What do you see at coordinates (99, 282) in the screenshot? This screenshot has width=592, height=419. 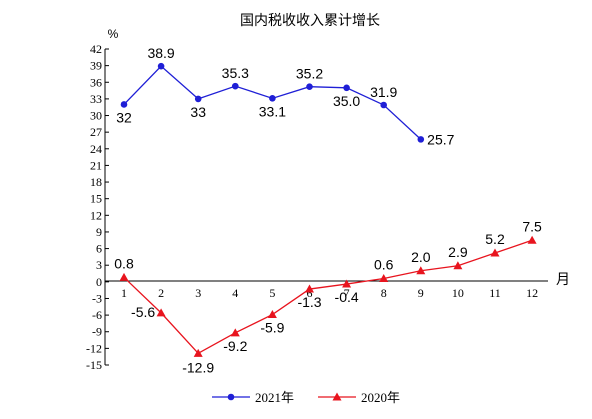 I see `y-tick-label: 0` at bounding box center [99, 282].